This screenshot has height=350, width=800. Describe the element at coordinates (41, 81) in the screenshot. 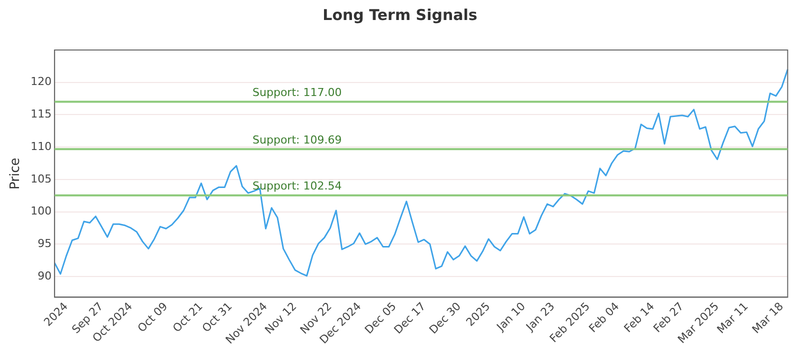

I see `y-tick-label: 120` at that location.